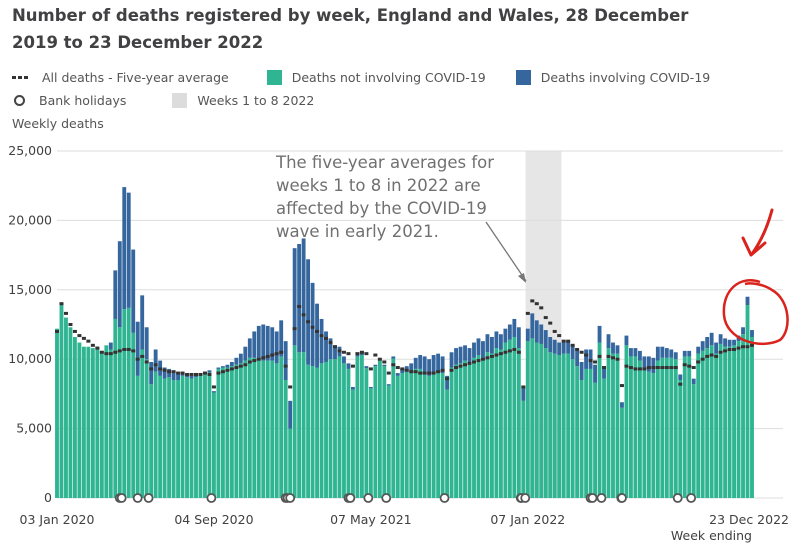 This screenshot has height=552, width=800. Describe the element at coordinates (388, 77) in the screenshot. I see `legend-non-covid-label: Deaths not involving COVID-19` at that location.